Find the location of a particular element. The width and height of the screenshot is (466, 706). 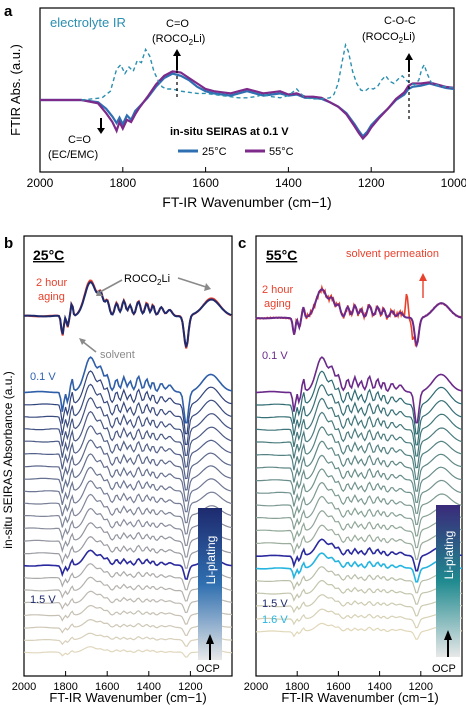

legend-item-25c: 25°C is located at coordinates (202, 152).